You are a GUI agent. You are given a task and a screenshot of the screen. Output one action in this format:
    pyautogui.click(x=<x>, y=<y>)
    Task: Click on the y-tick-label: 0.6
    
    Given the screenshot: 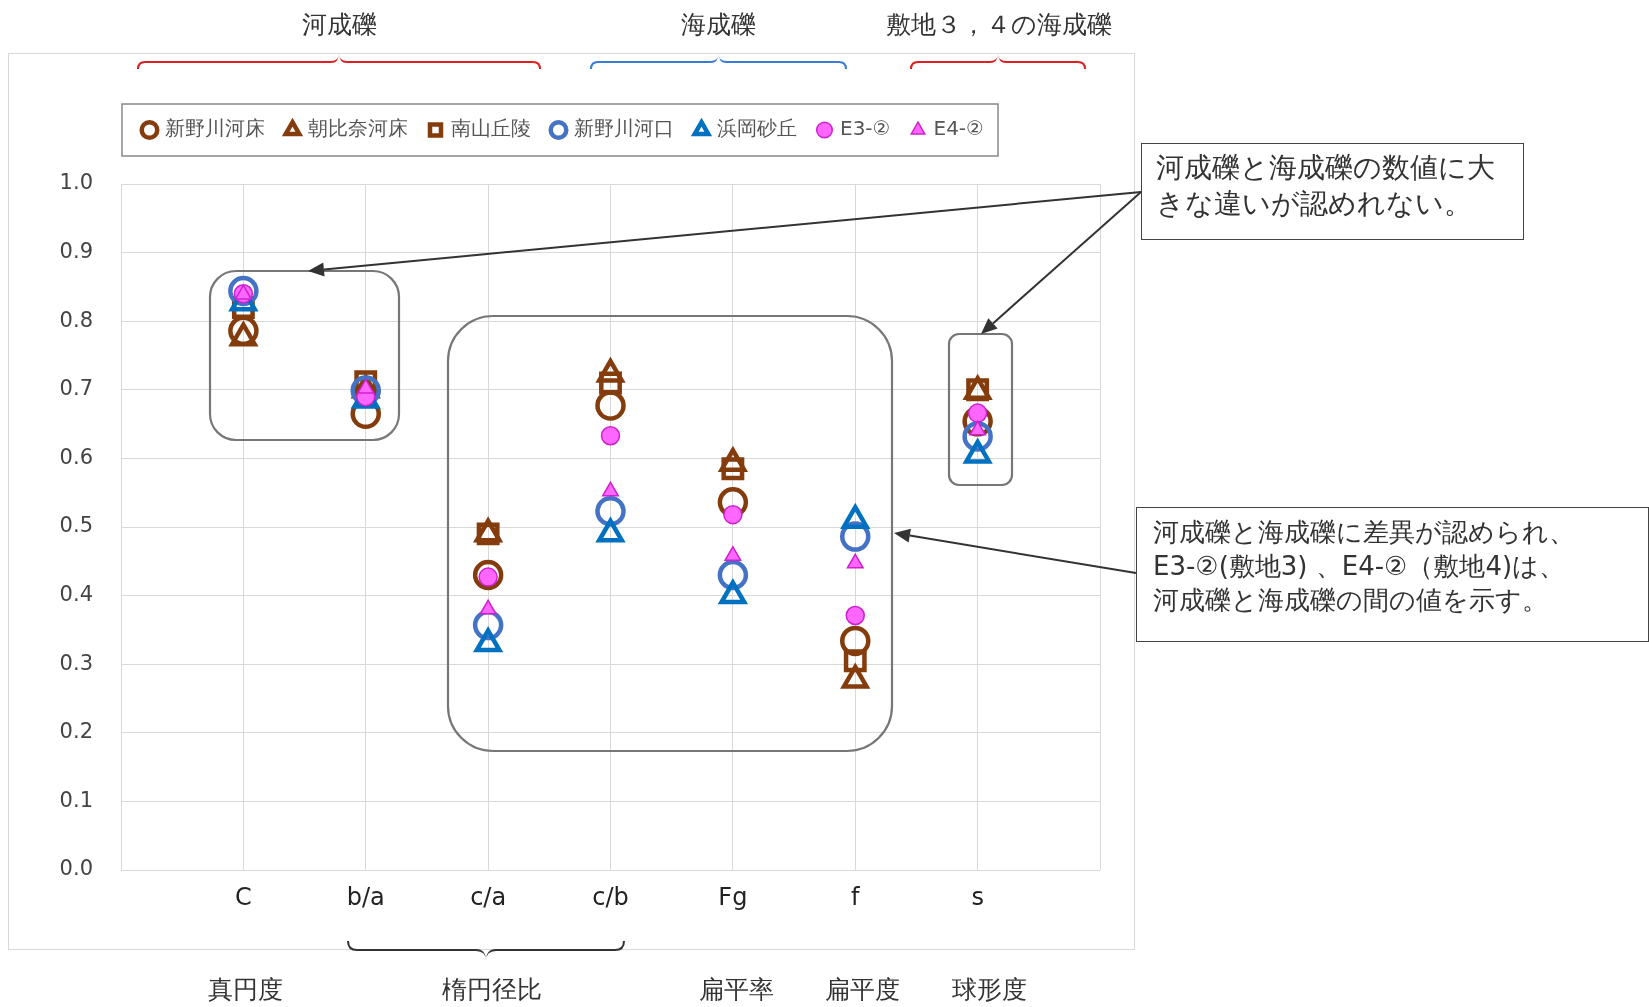 What is the action you would take?
    pyautogui.click(x=76, y=456)
    